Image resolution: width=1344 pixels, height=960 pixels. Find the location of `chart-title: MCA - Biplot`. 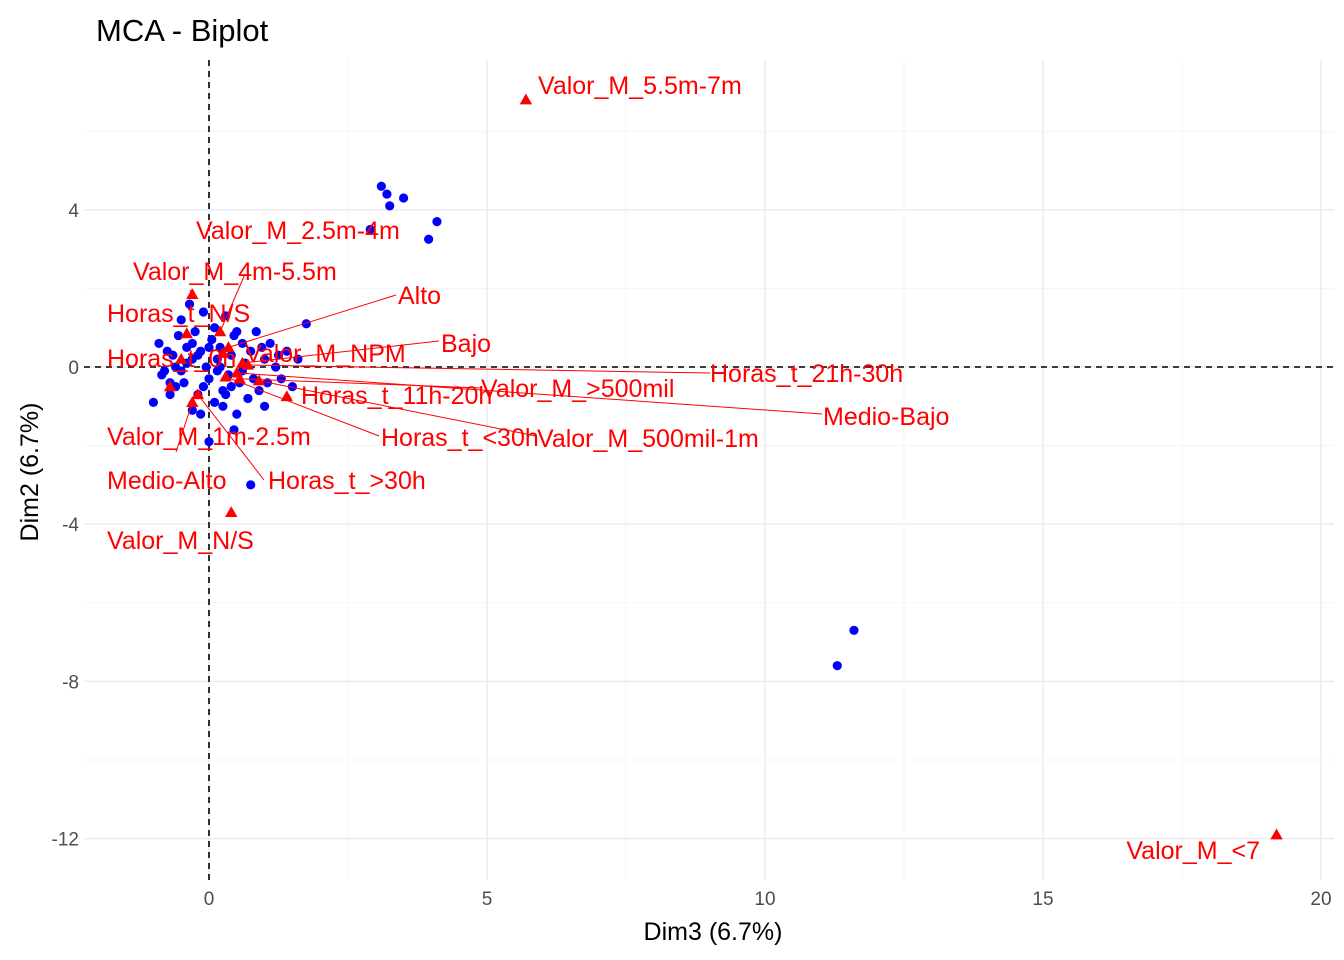

chart-title: MCA - Biplot is located at coordinates (182, 30).